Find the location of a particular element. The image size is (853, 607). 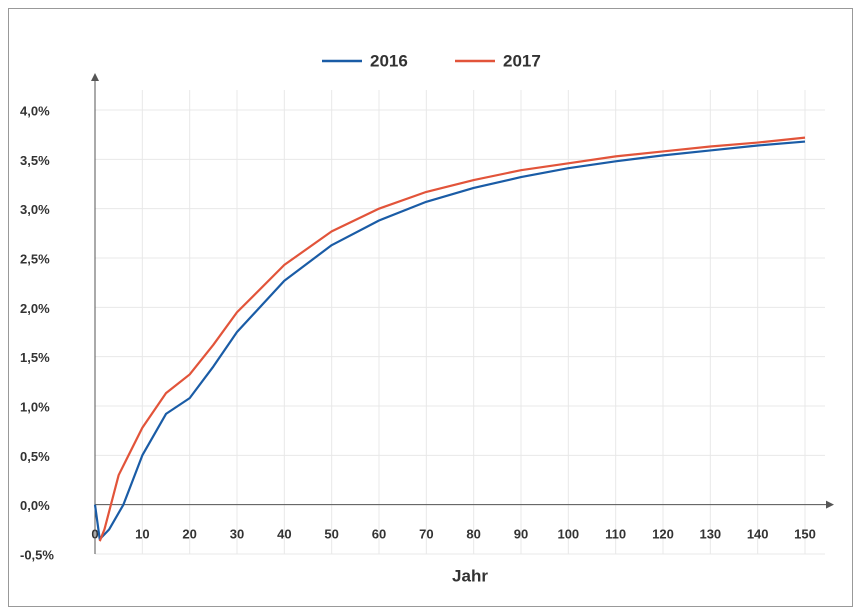

x-tick-label: 60 is located at coordinates (379, 533).